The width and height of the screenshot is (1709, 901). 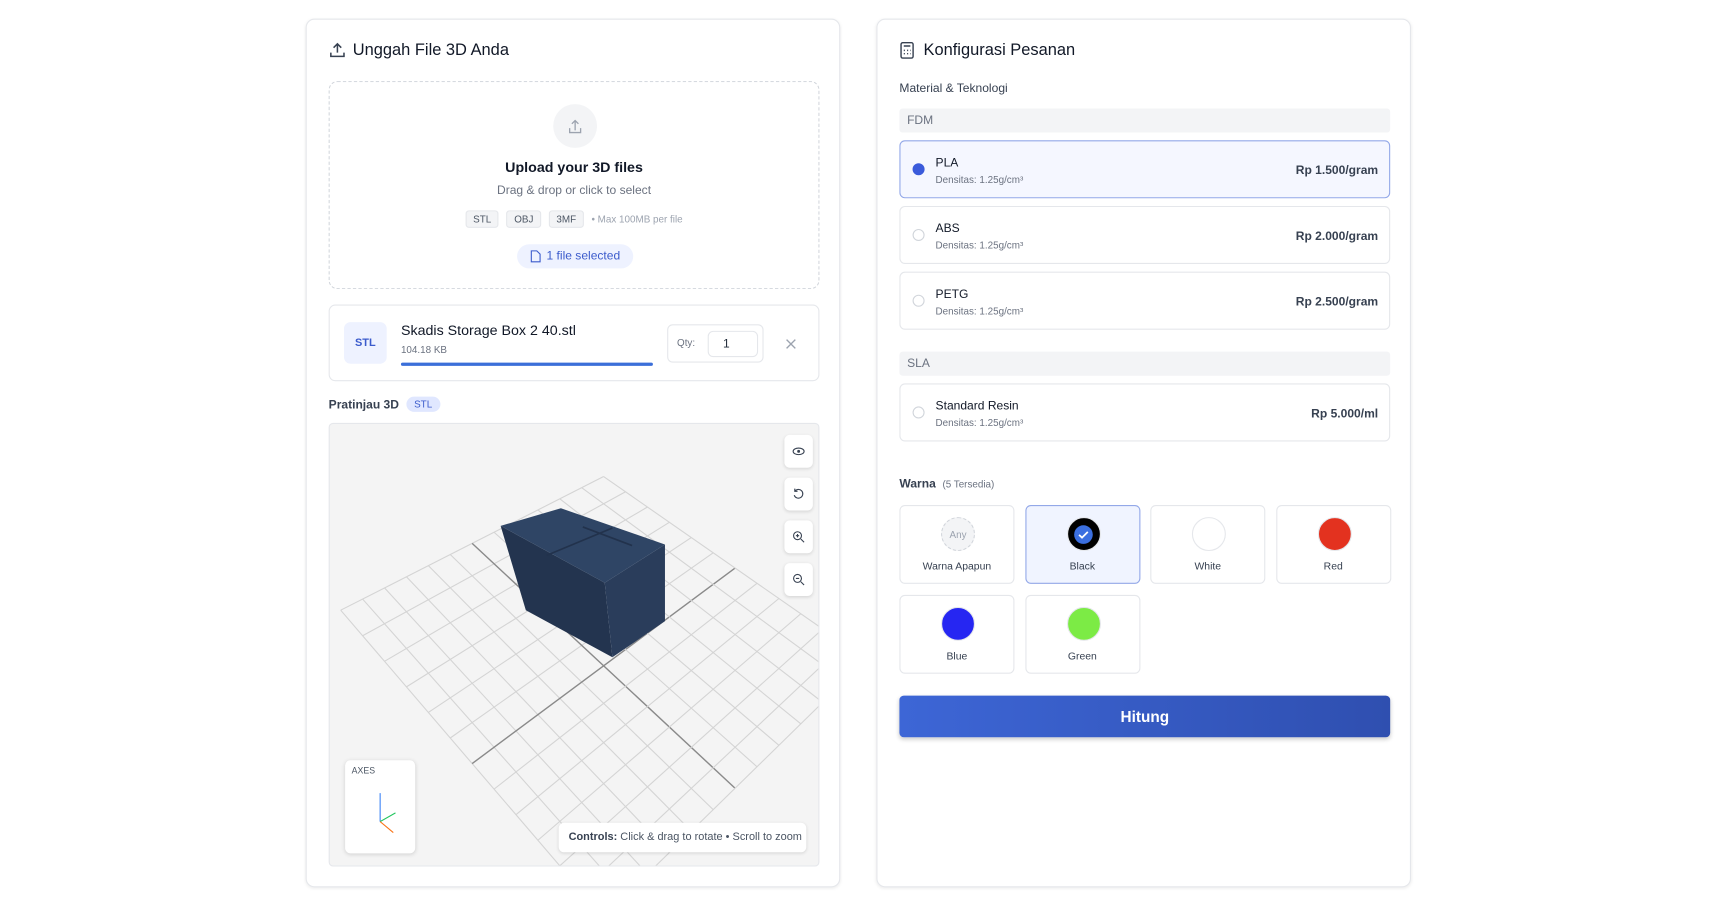 What do you see at coordinates (424, 349) in the screenshot?
I see `file-size: 104.18 KB` at bounding box center [424, 349].